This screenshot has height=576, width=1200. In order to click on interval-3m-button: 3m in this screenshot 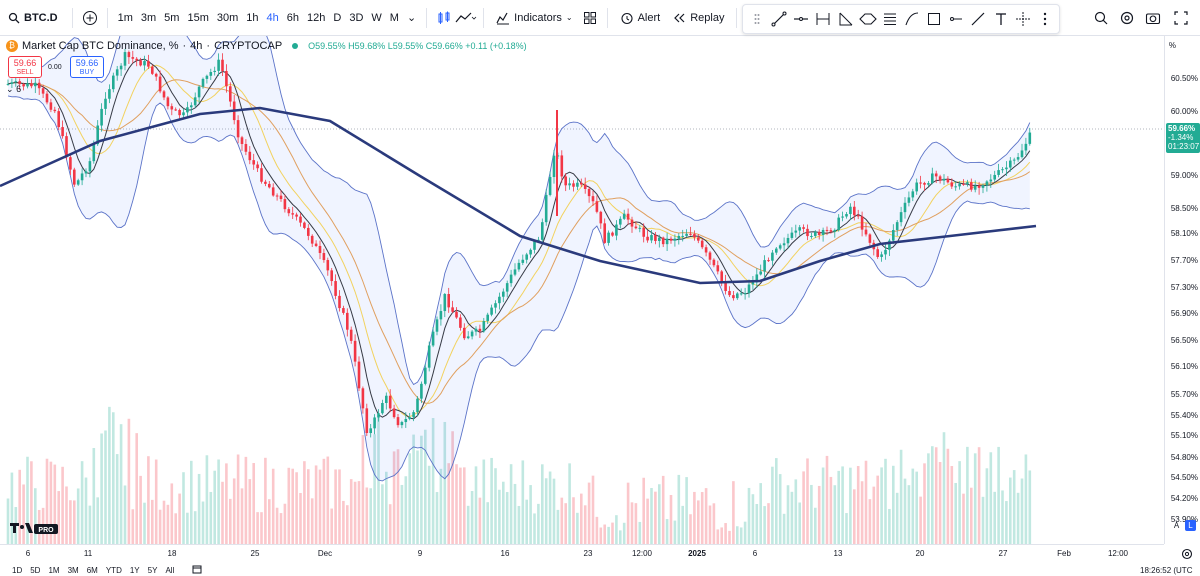, I will do `click(148, 17)`.